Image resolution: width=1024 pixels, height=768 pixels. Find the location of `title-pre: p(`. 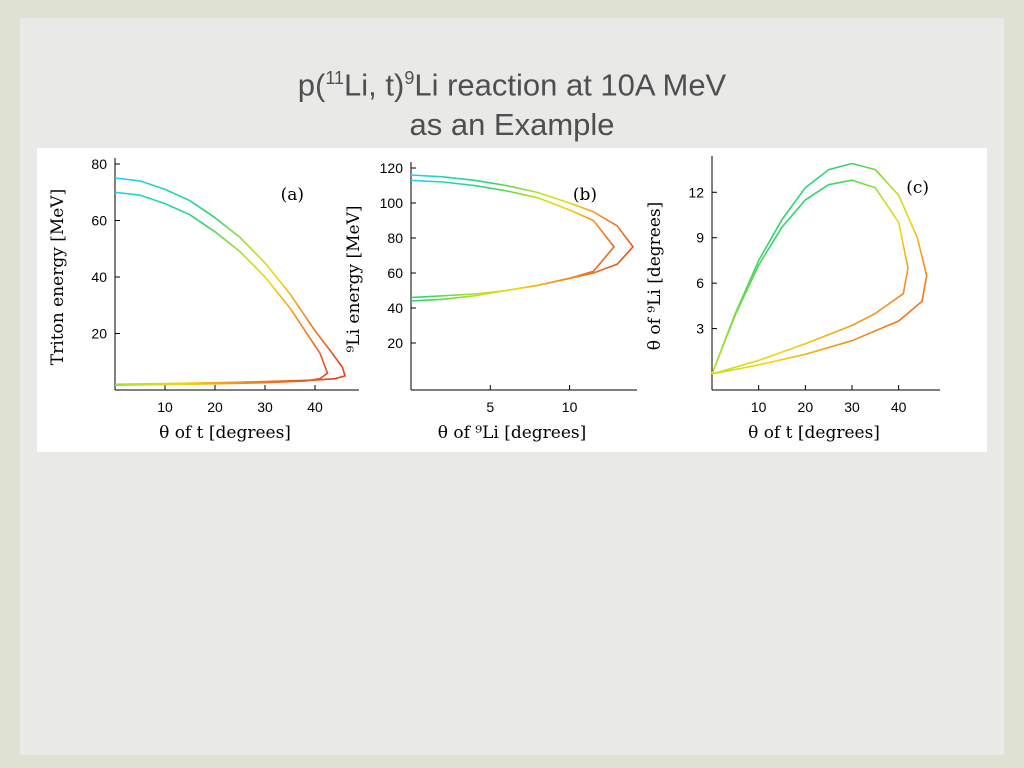

title-pre: p( is located at coordinates (311, 85).